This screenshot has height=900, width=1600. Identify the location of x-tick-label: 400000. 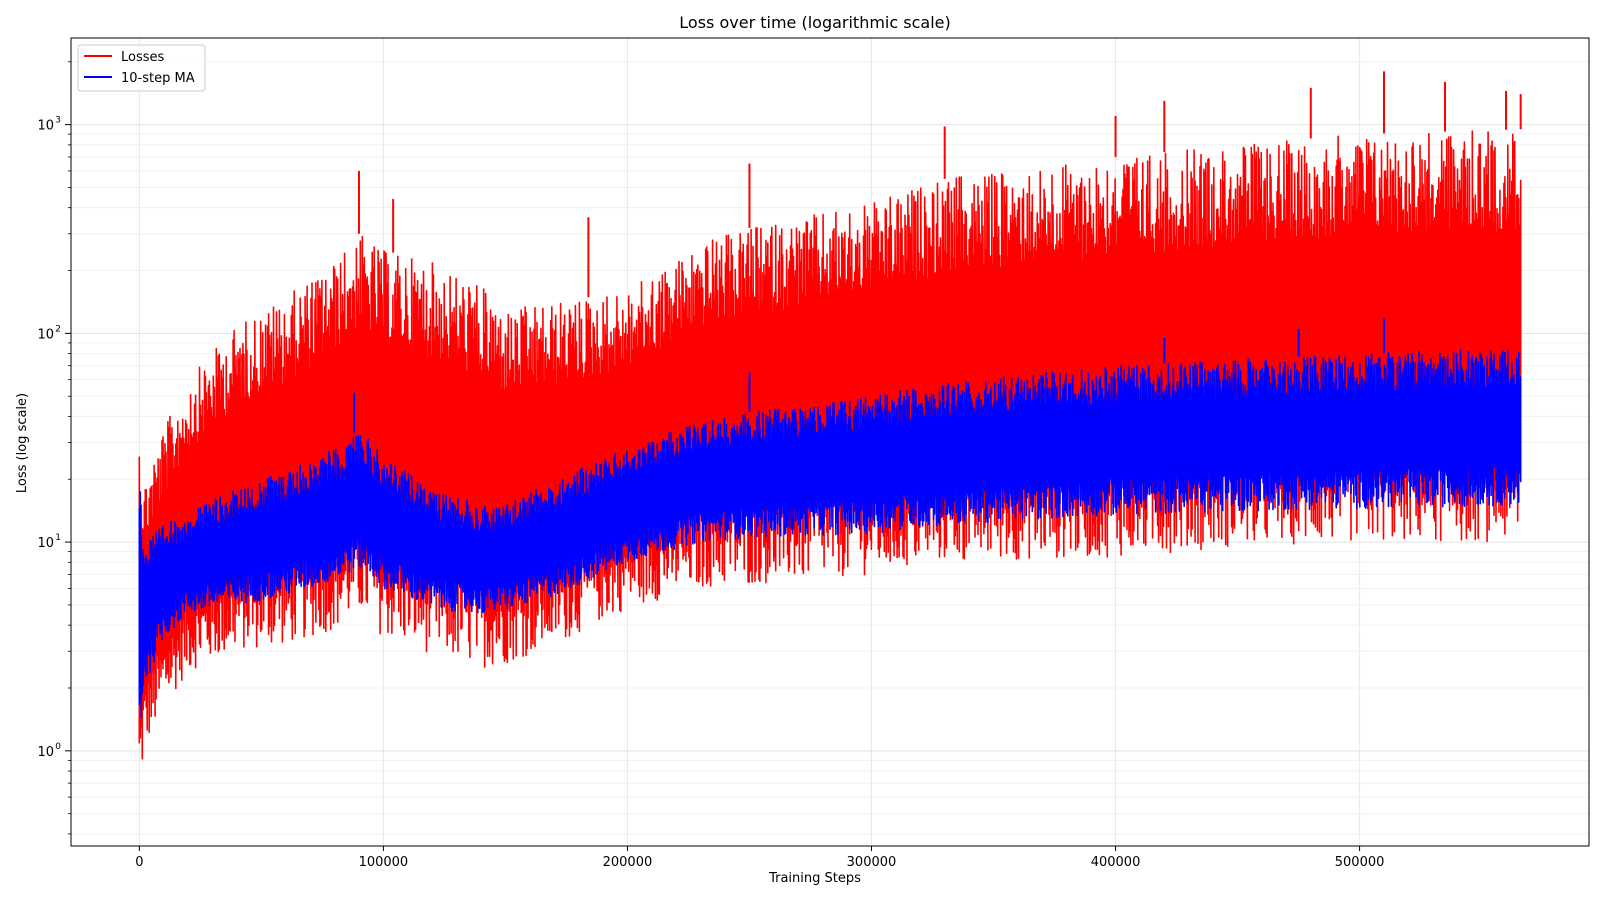
(1116, 862).